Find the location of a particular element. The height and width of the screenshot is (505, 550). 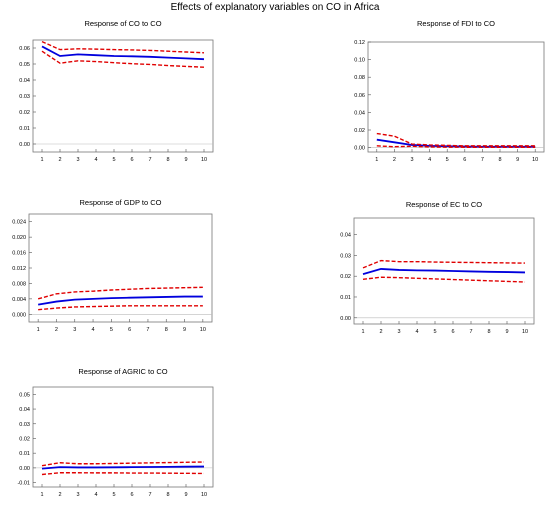

panel-title: Response of CO to CO is located at coordinates (122, 23).